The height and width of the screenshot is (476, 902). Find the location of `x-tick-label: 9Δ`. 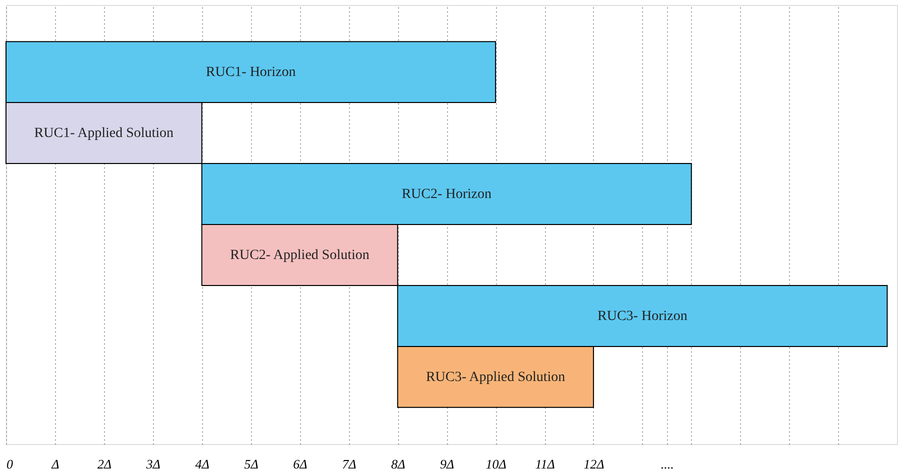

x-tick-label: 9Δ is located at coordinates (447, 464).